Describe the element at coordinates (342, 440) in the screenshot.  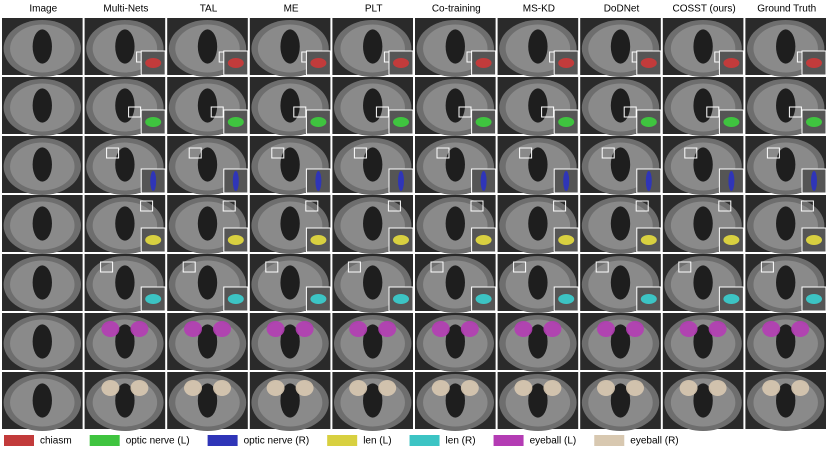
I see `legend-swatch` at that location.